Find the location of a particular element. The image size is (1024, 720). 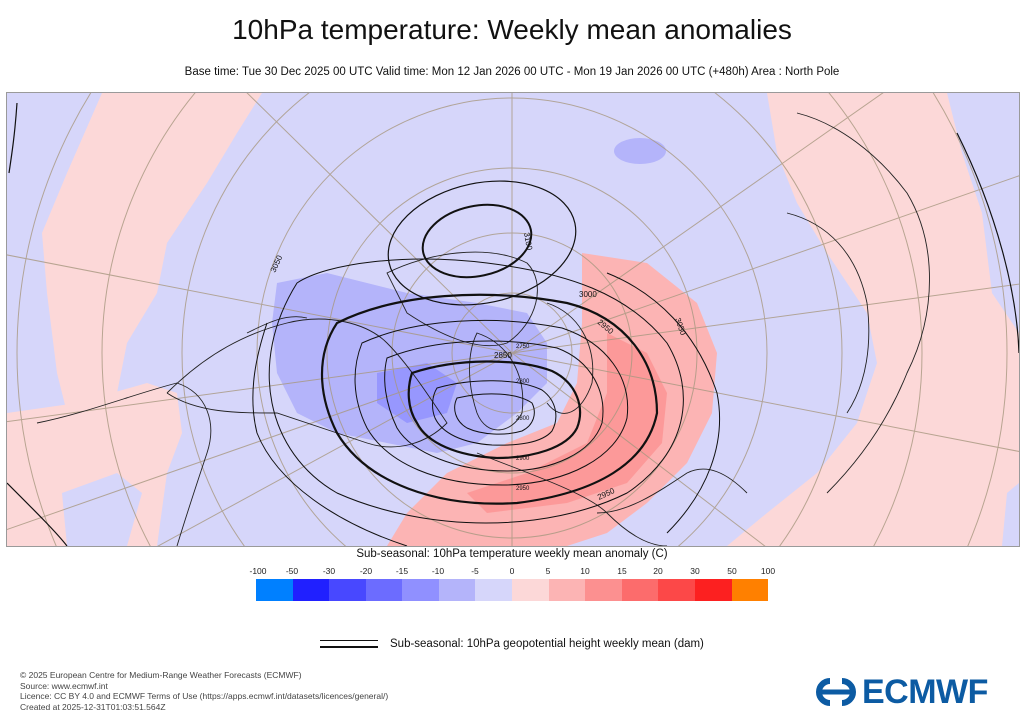

colorbar is located at coordinates (512, 590).